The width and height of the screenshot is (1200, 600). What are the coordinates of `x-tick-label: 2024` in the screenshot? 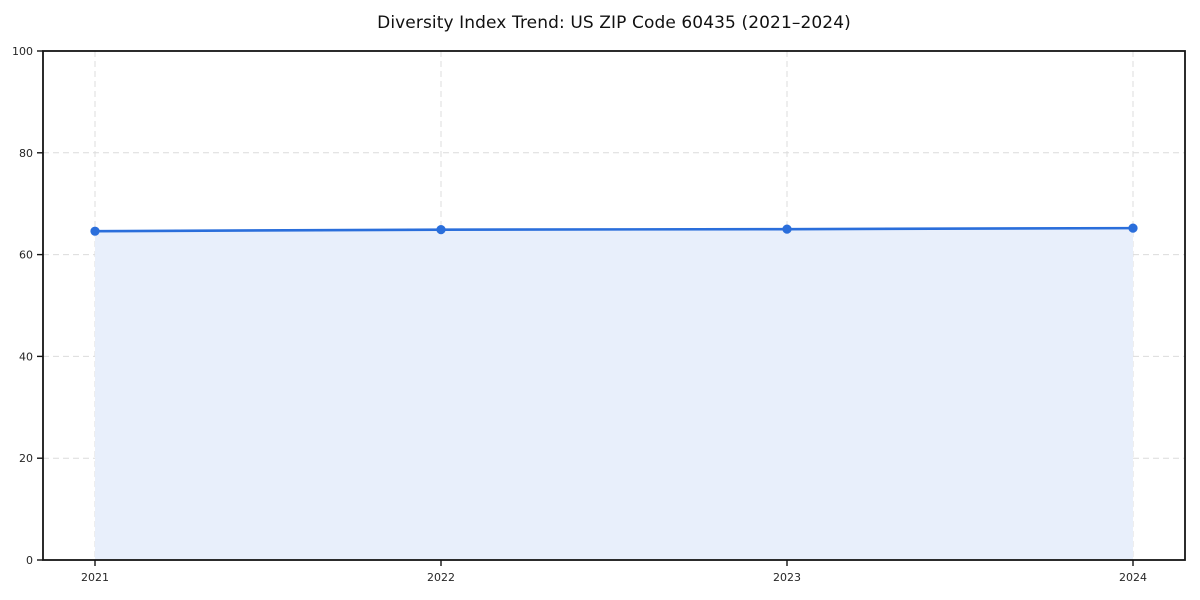 It's located at (1133, 577).